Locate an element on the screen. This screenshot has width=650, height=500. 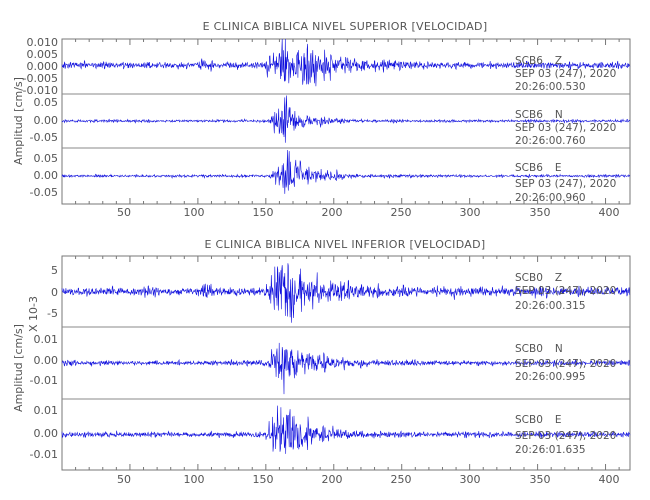
station-component-label: SCB0 Z is located at coordinates (538, 278).